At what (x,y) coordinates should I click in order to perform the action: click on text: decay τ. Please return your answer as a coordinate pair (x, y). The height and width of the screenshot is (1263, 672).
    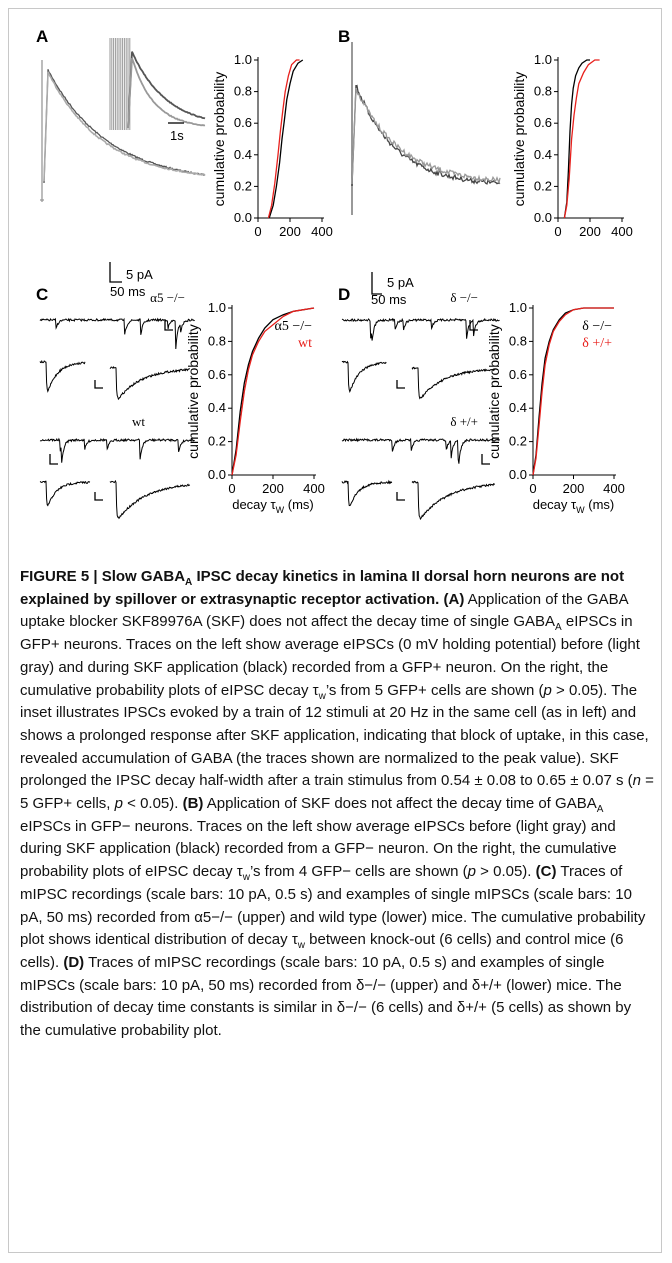
    Looking at the image, I should click on (555, 504).